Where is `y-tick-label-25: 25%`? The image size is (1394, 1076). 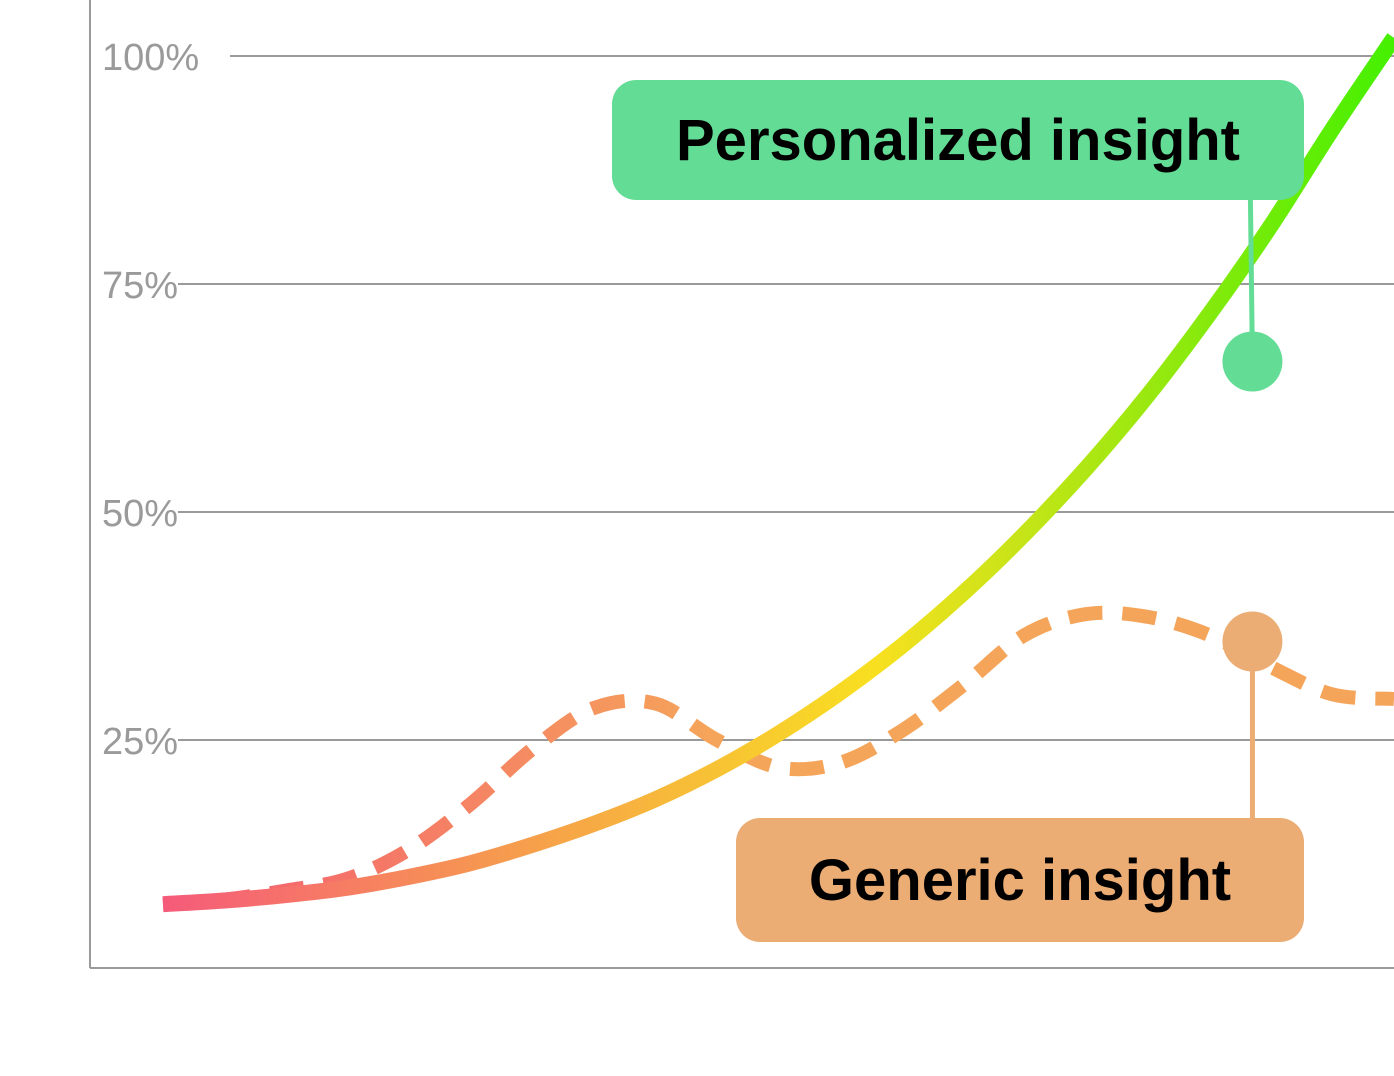
y-tick-label-25: 25% is located at coordinates (140, 742).